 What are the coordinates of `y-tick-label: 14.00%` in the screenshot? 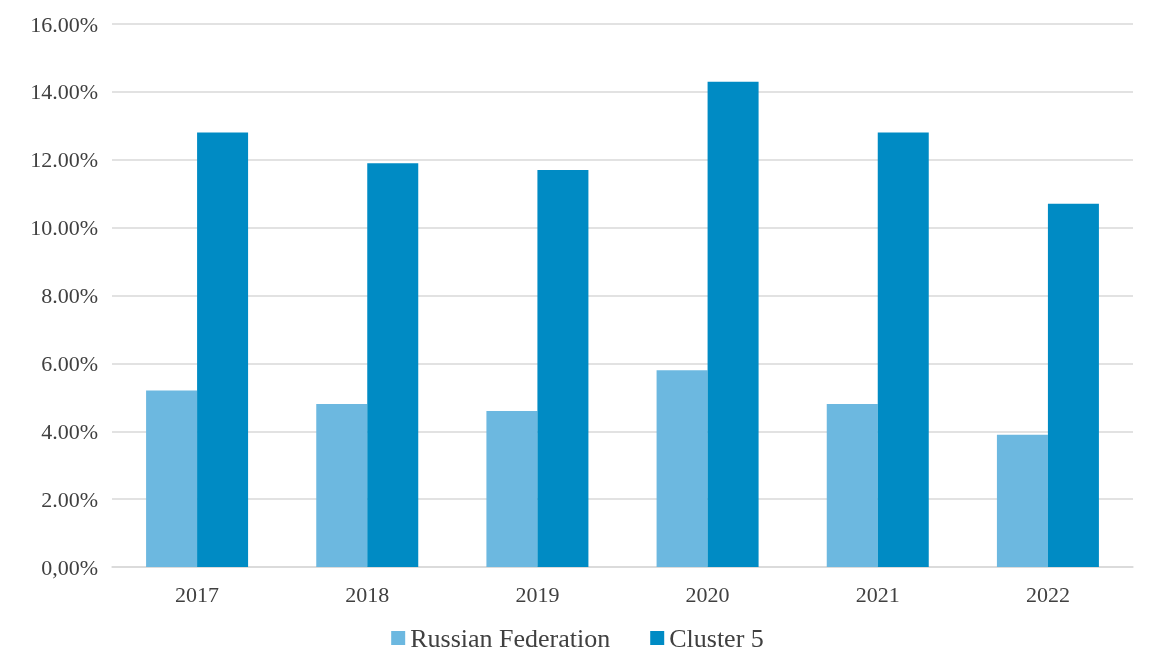 It's located at (64, 92).